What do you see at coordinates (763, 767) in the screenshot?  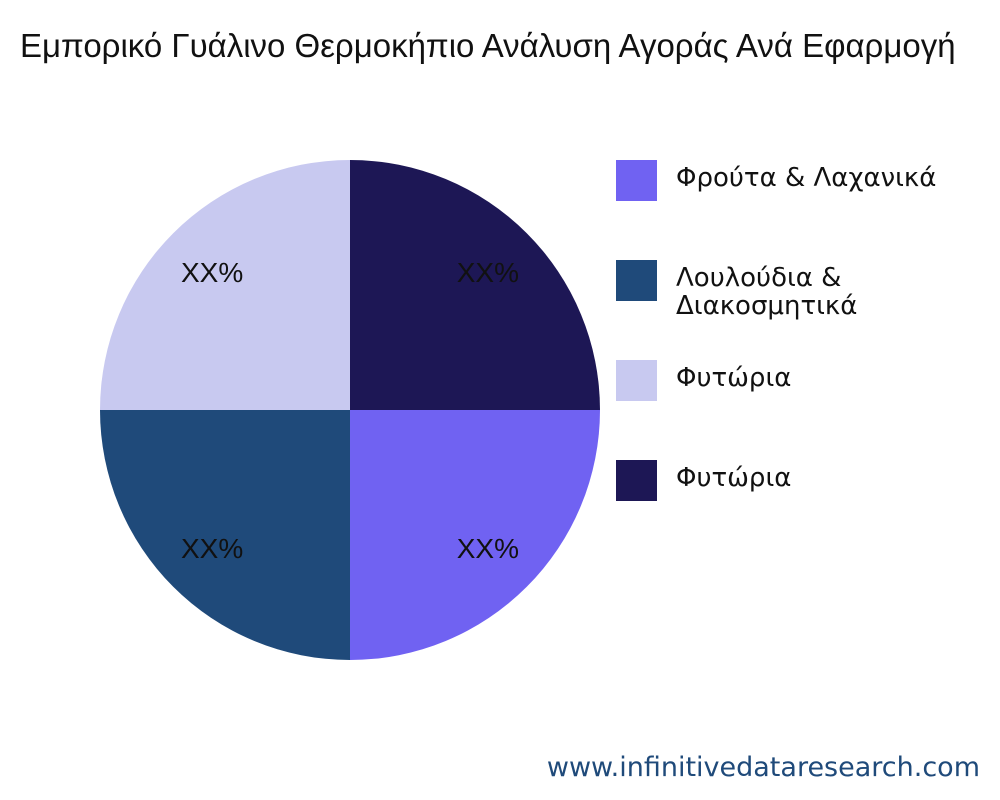 I see `source-link: www.infinitivedataresearch.com` at bounding box center [763, 767].